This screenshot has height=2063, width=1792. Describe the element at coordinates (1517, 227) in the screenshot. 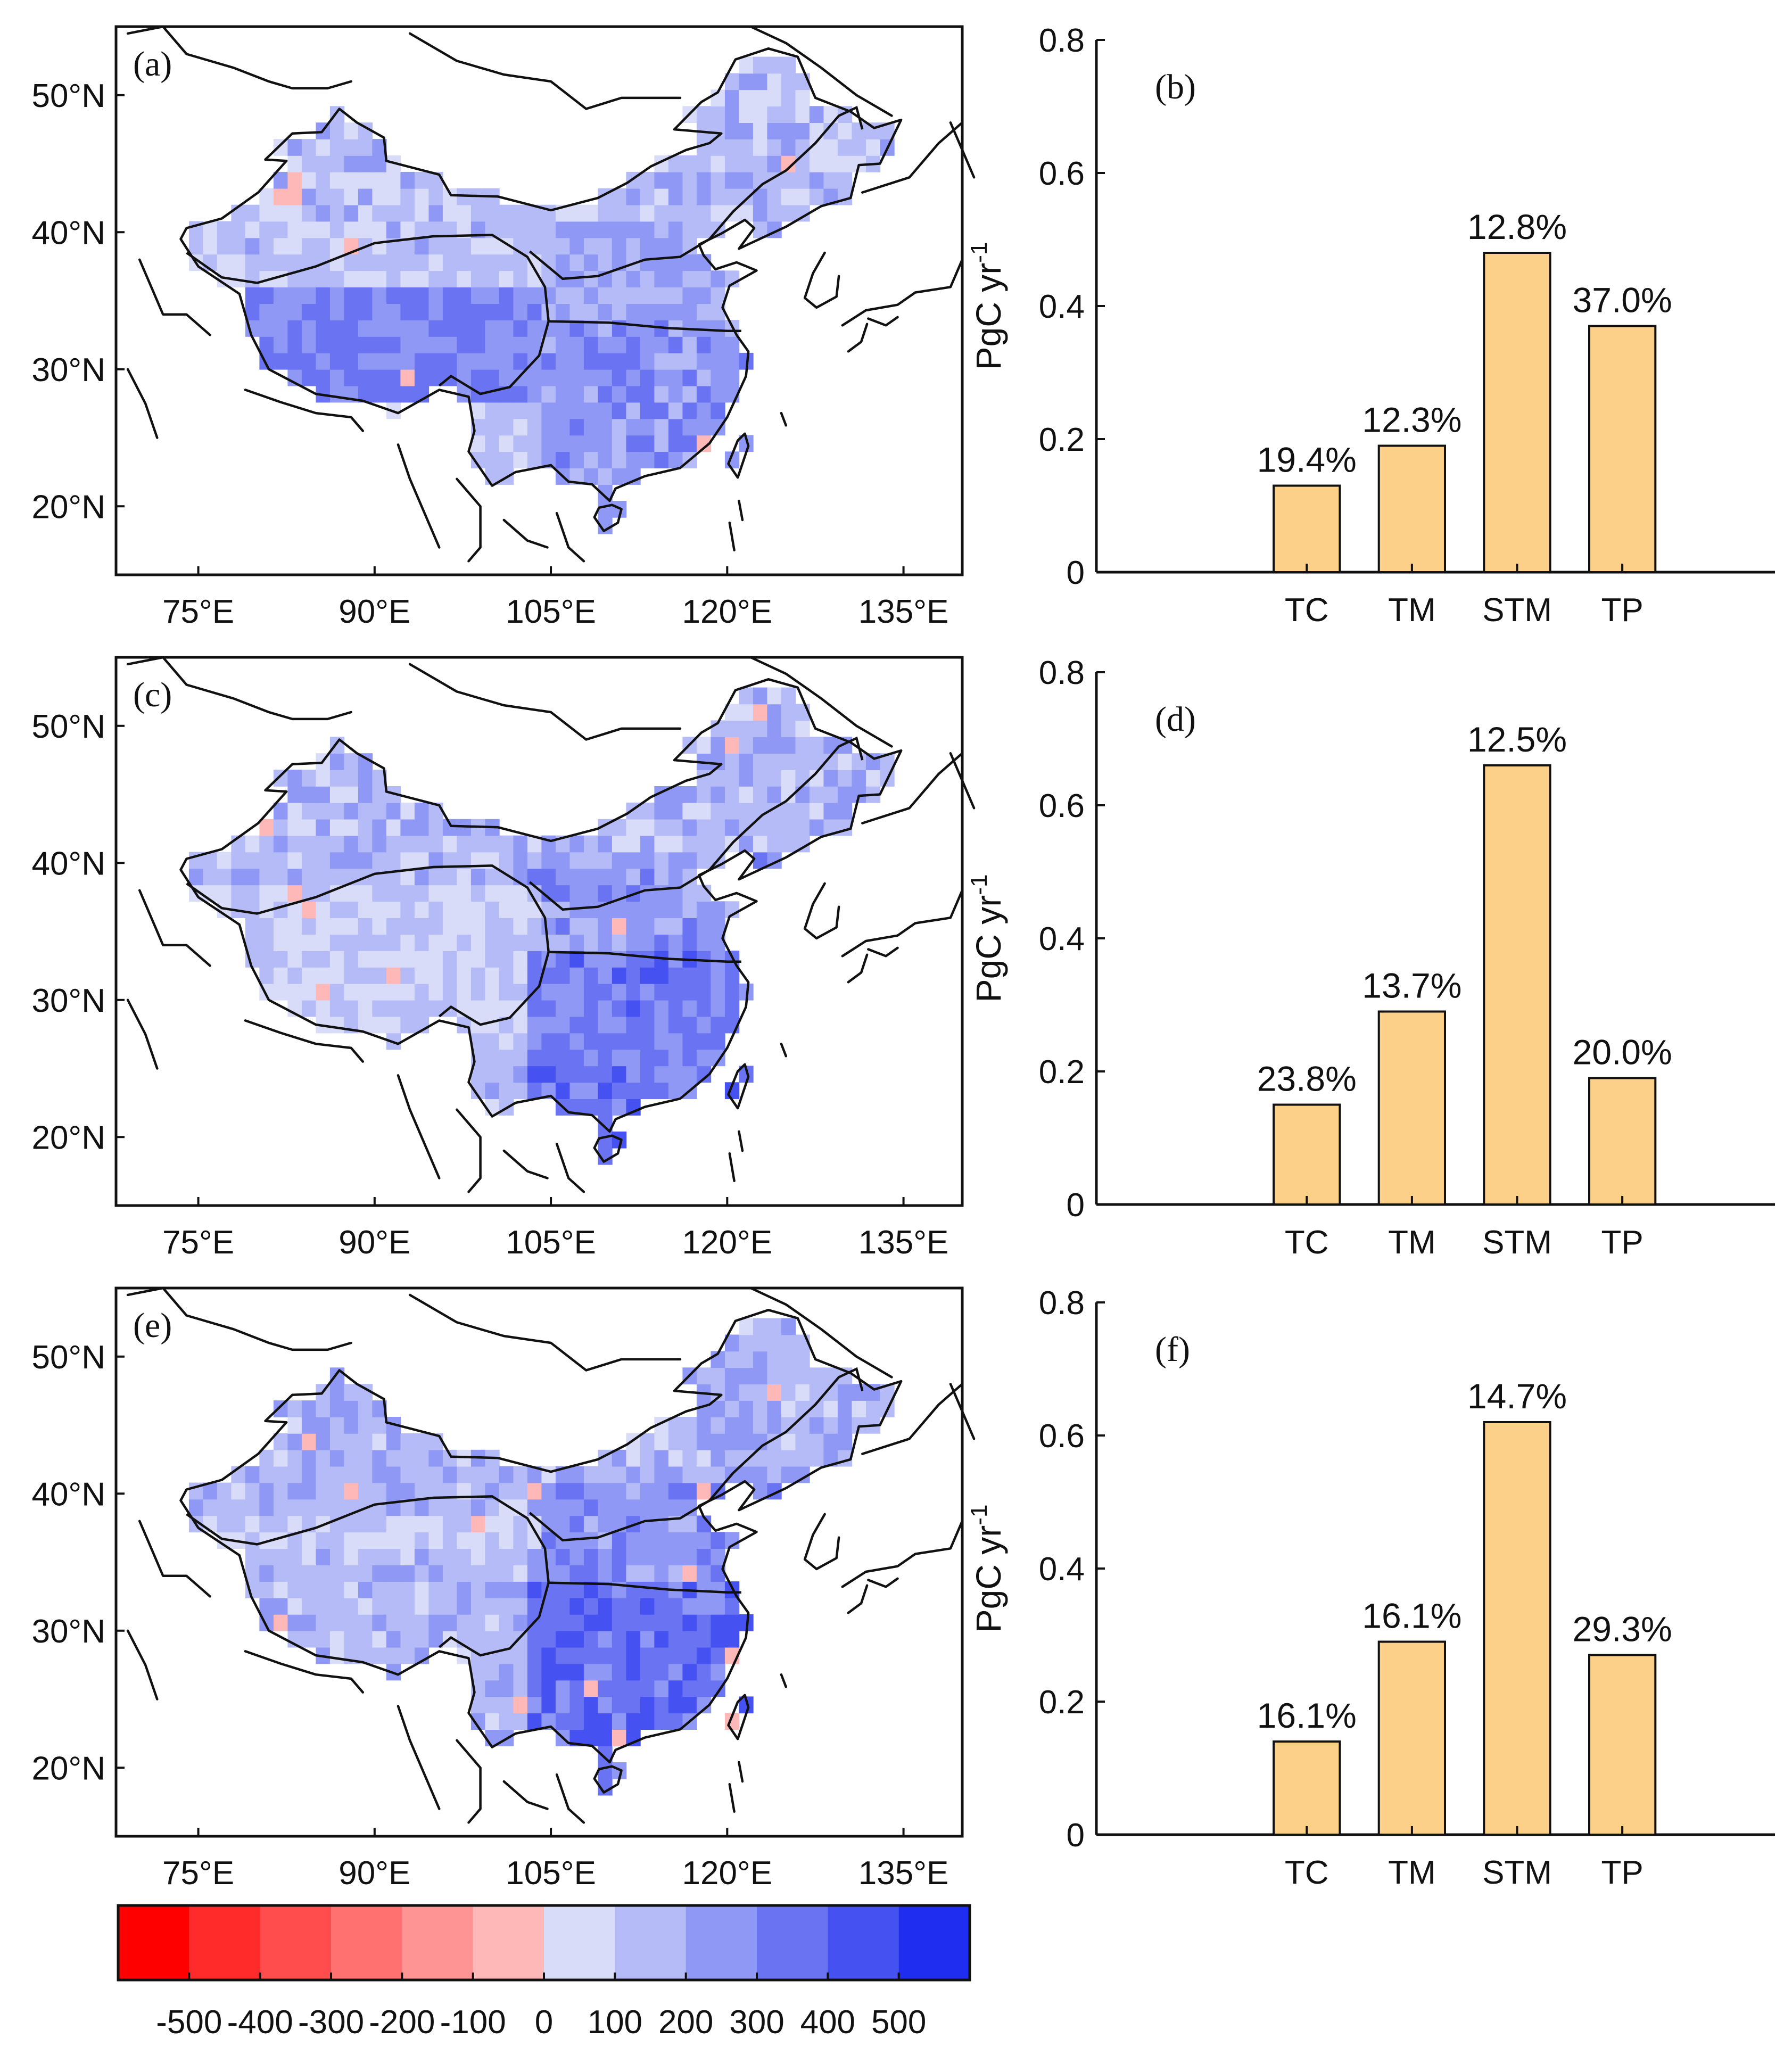

I see `data-label: 12.8%` at that location.